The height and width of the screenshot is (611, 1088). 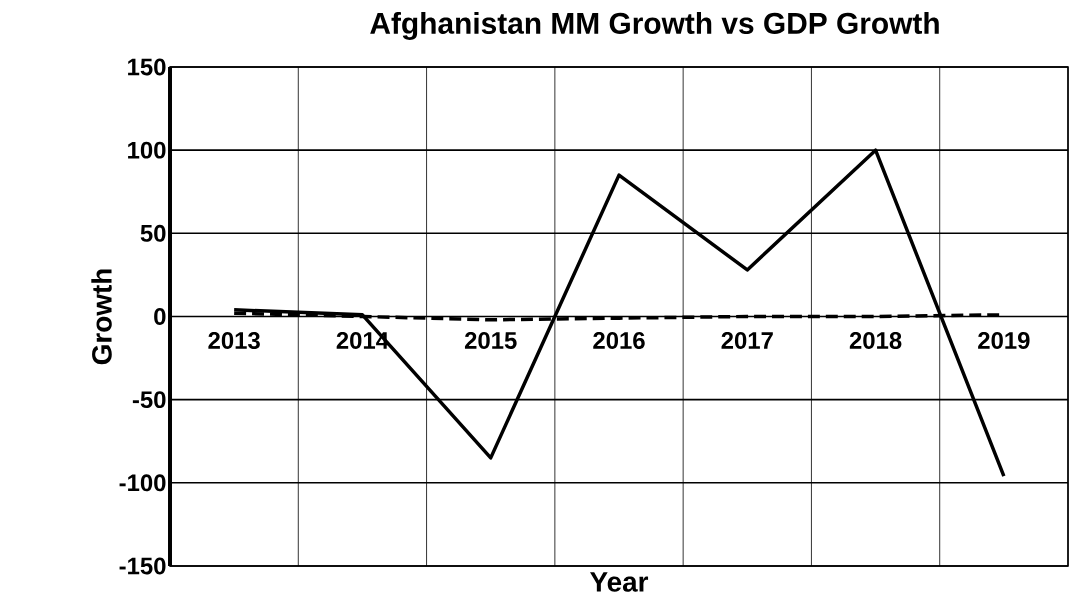 I want to click on chart-title: Afghanistan MM Growth vs GDP Growth, so click(x=654, y=25).